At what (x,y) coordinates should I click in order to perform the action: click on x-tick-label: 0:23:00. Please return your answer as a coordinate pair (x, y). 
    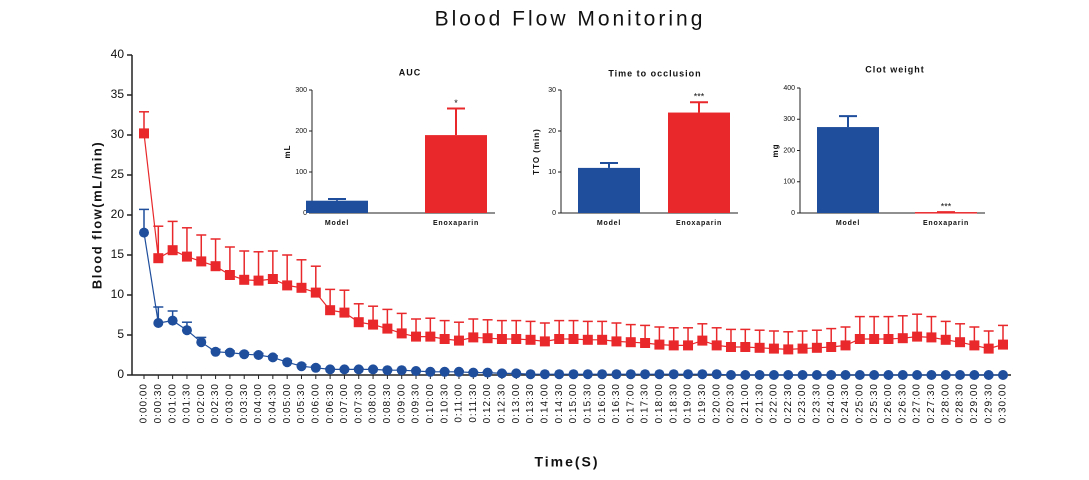
    Looking at the image, I should click on (802, 403).